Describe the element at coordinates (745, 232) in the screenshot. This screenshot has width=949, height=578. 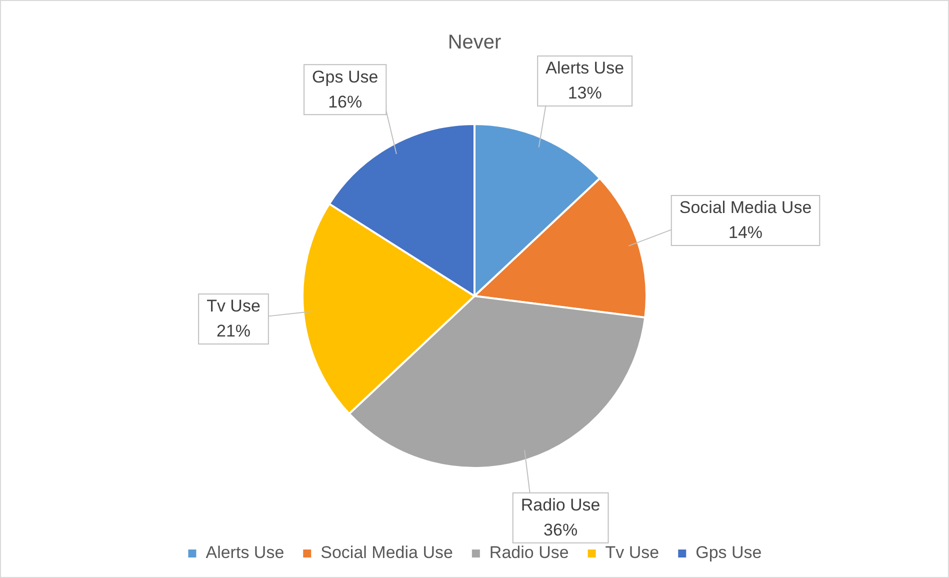
I see `data-label: 14%` at that location.